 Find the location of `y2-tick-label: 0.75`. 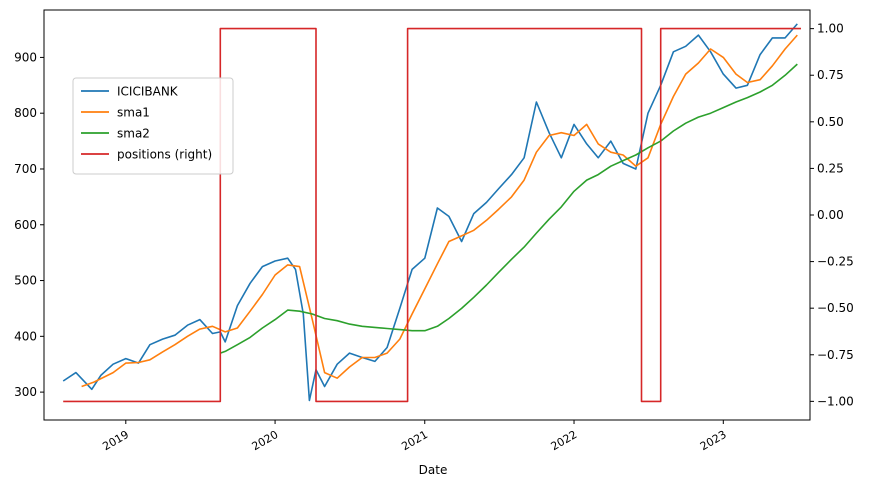

y2-tick-label: 0.75 is located at coordinates (830, 75).